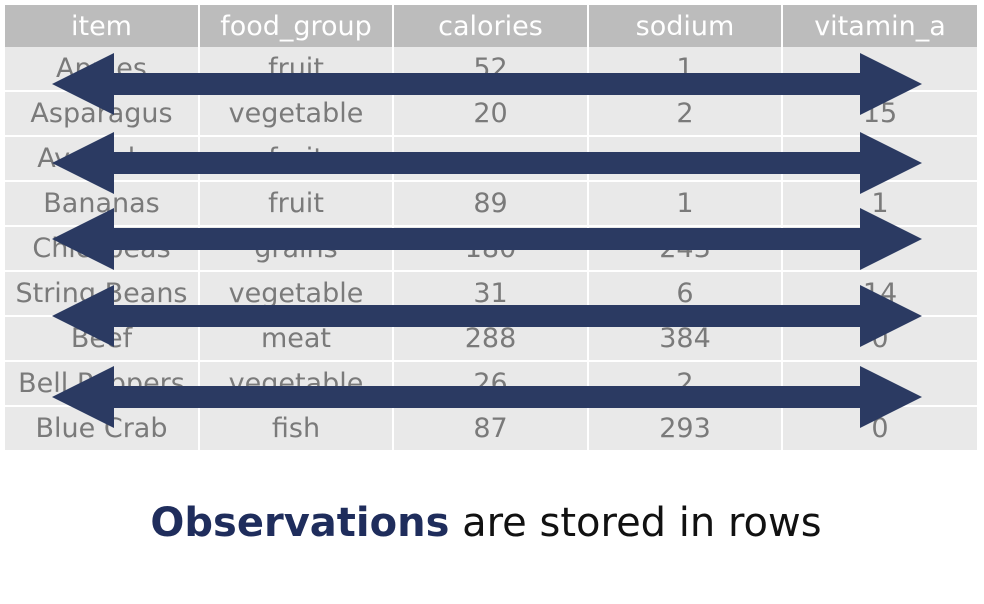  I want to click on cell-calories: 89, so click(491, 204).